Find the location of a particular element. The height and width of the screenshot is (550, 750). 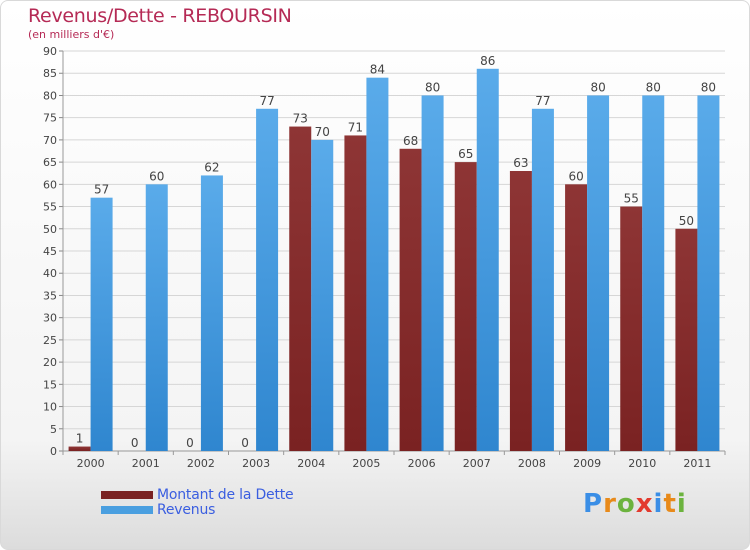

legend-label-revenus: Revenus is located at coordinates (186, 509).